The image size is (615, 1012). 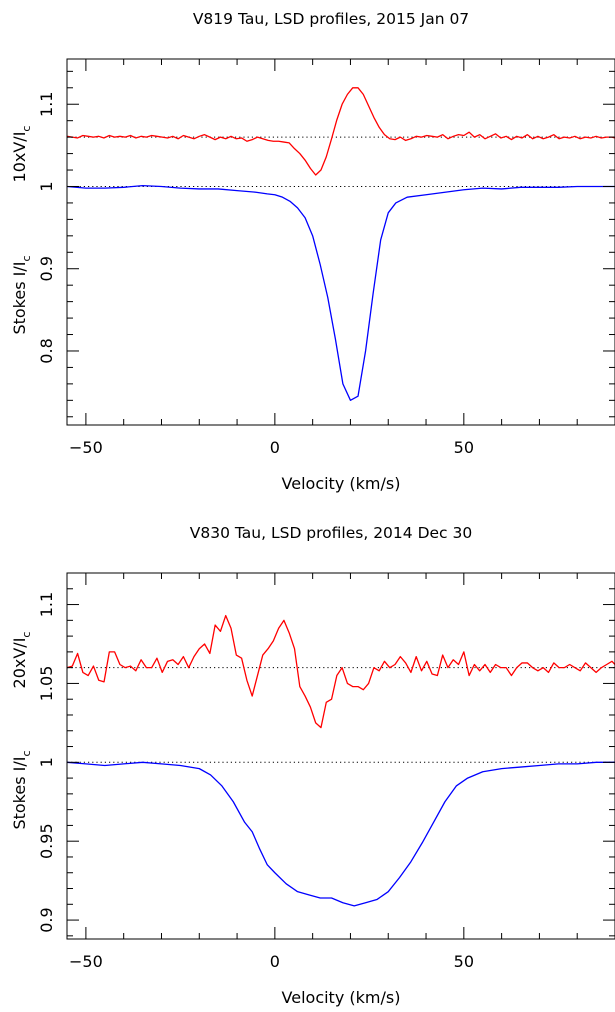 What do you see at coordinates (21, 154) in the screenshot?
I see `y-axis-label-upper: 10xV/Ic` at bounding box center [21, 154].